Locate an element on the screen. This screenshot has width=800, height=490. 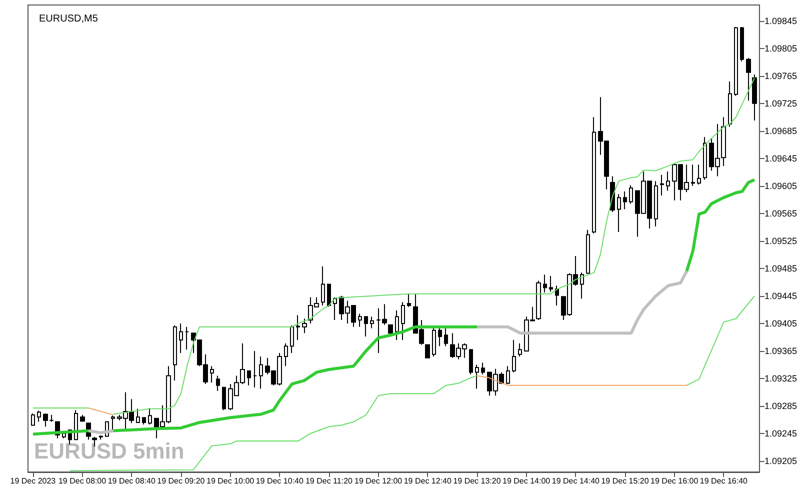
y-tick-label: 1.09645 is located at coordinates (781, 158).